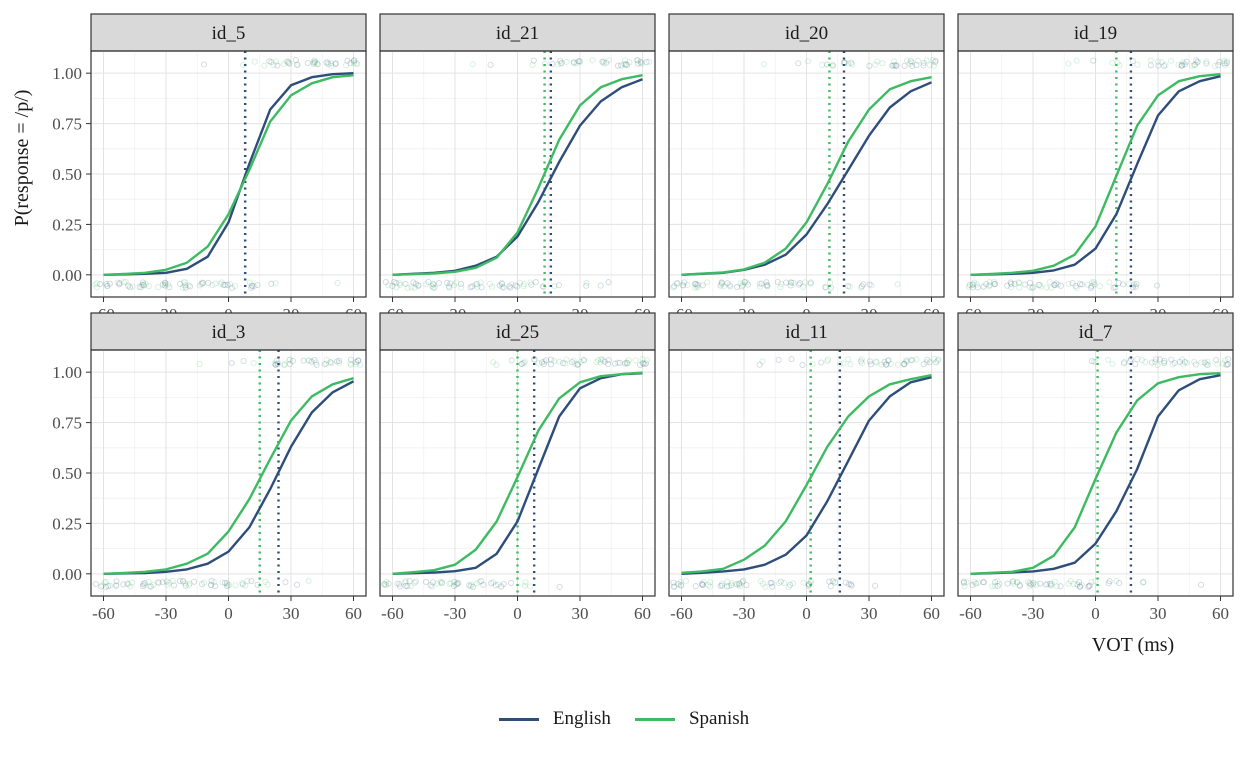  I want to click on y-tick-label: 0.00, so click(67, 574).